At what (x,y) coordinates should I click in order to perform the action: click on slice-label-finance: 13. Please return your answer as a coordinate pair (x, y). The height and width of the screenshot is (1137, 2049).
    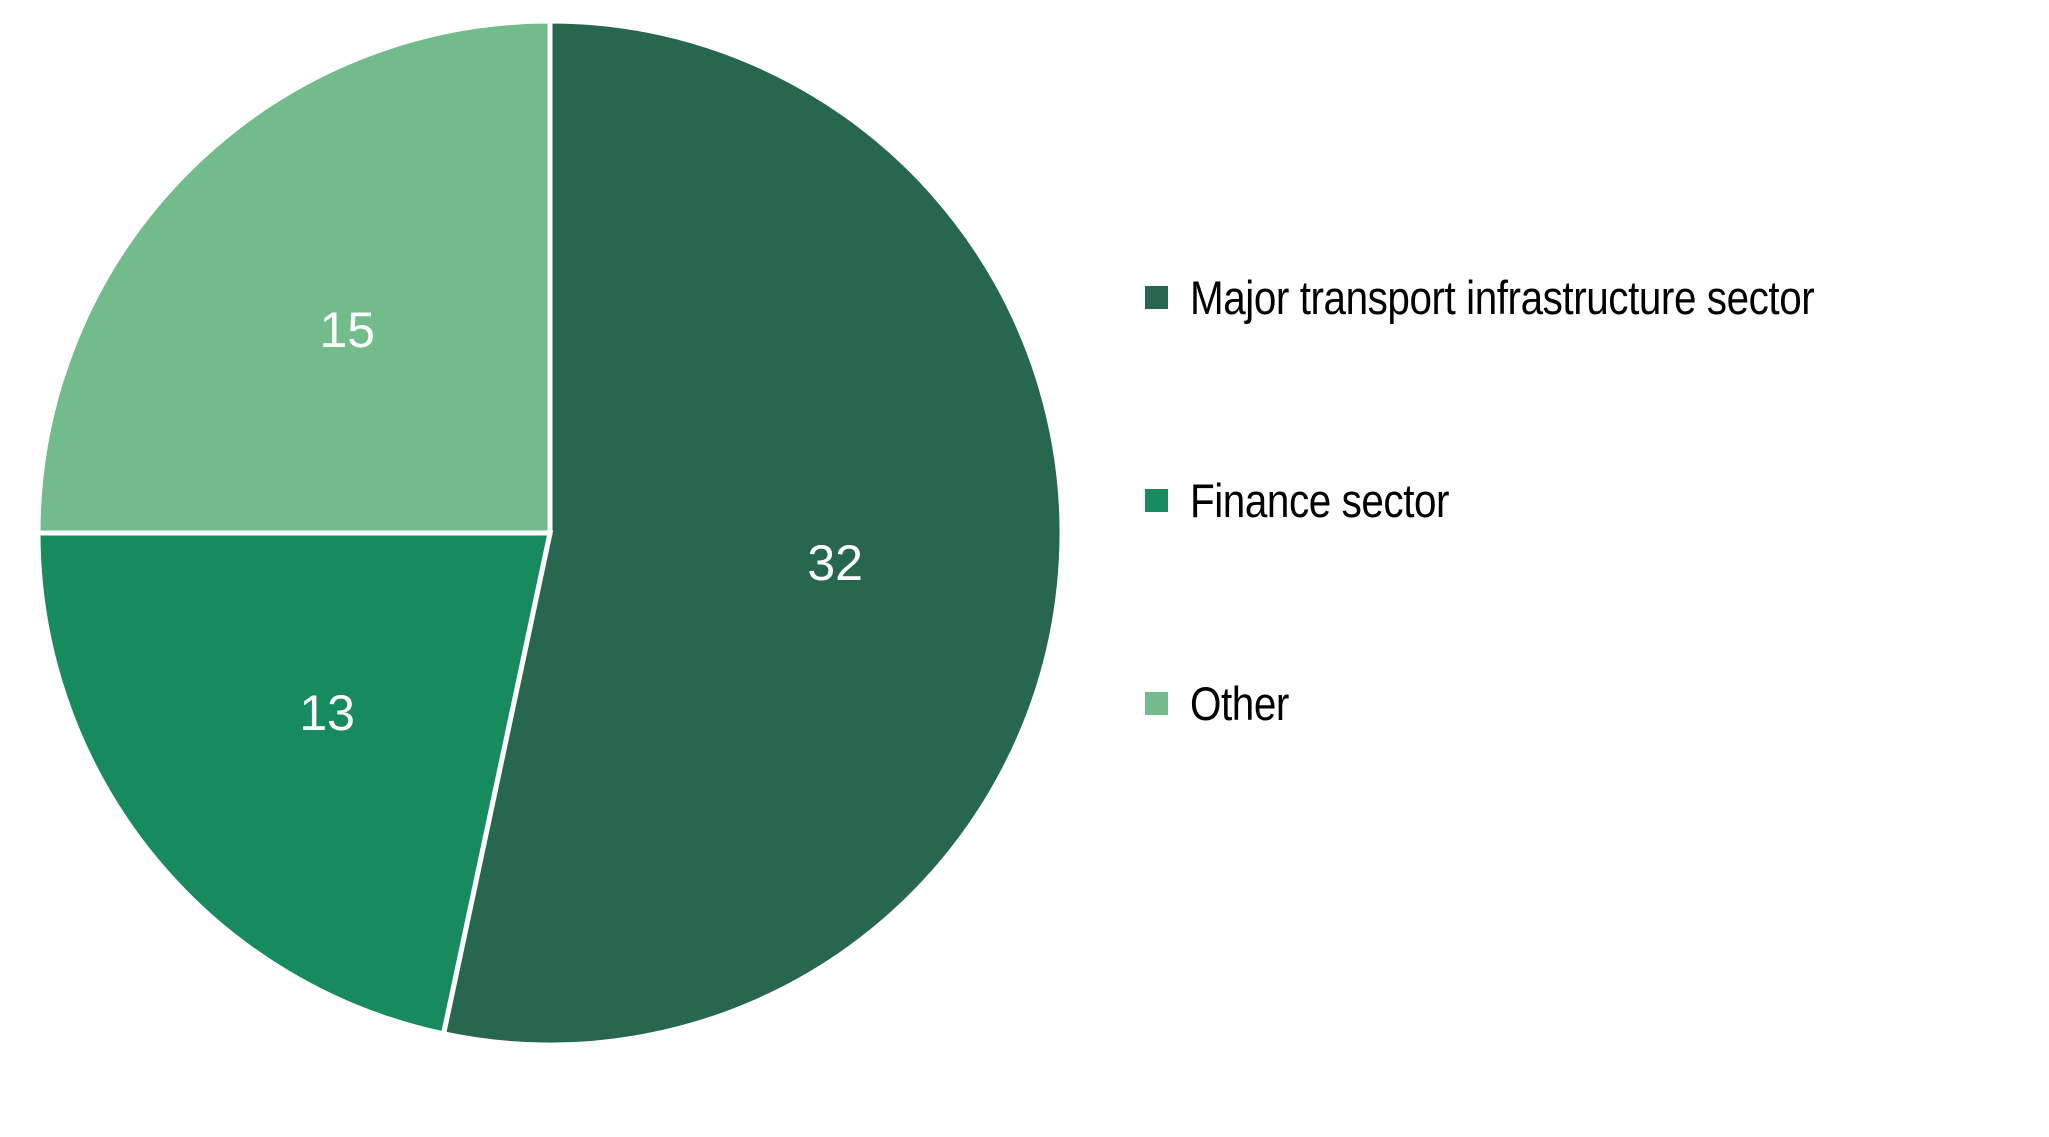
    Looking at the image, I should click on (327, 713).